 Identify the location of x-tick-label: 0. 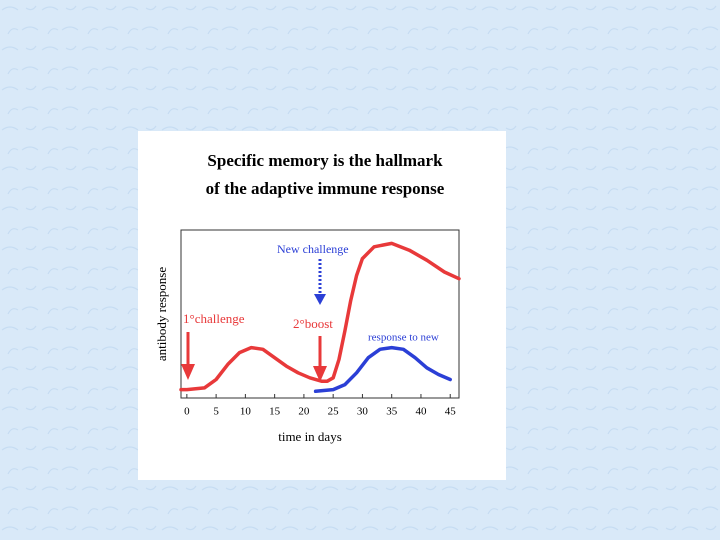
(187, 412).